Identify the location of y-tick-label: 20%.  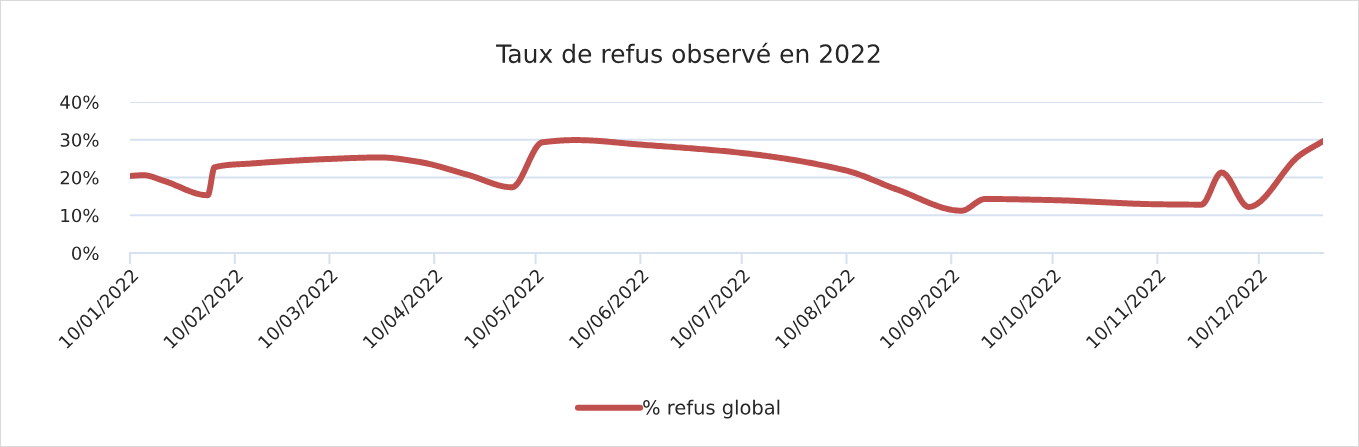
(79, 177).